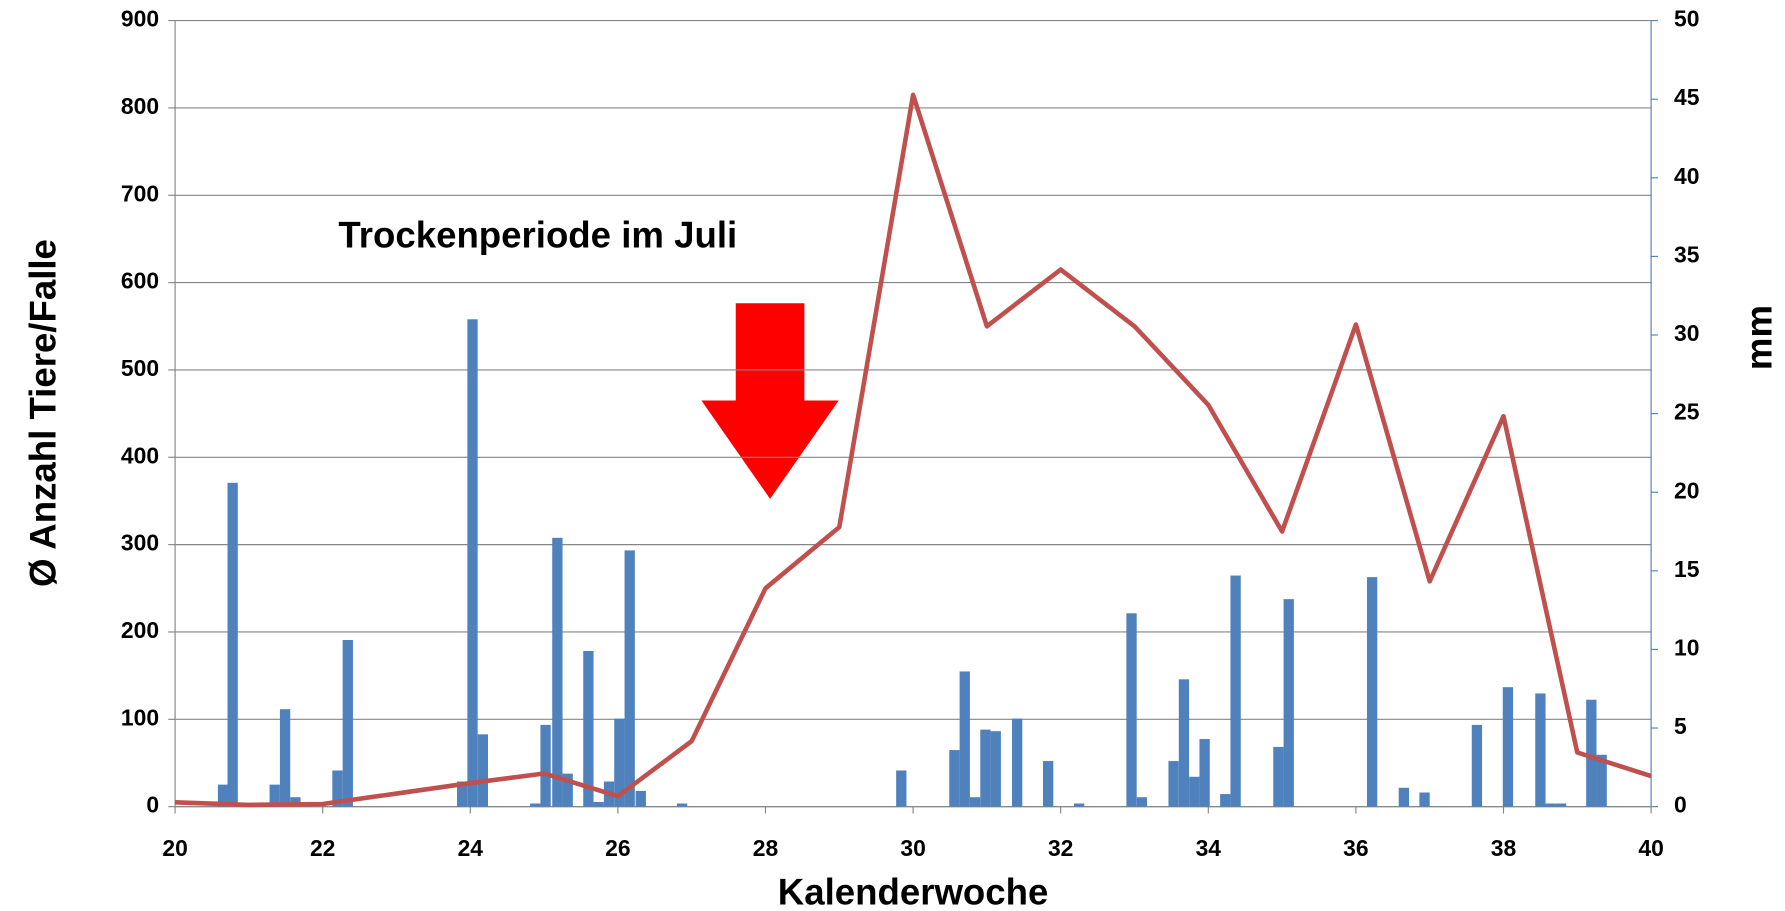 The width and height of the screenshot is (1785, 911). What do you see at coordinates (1759, 337) in the screenshot?
I see `y2-axis-title: mm` at bounding box center [1759, 337].